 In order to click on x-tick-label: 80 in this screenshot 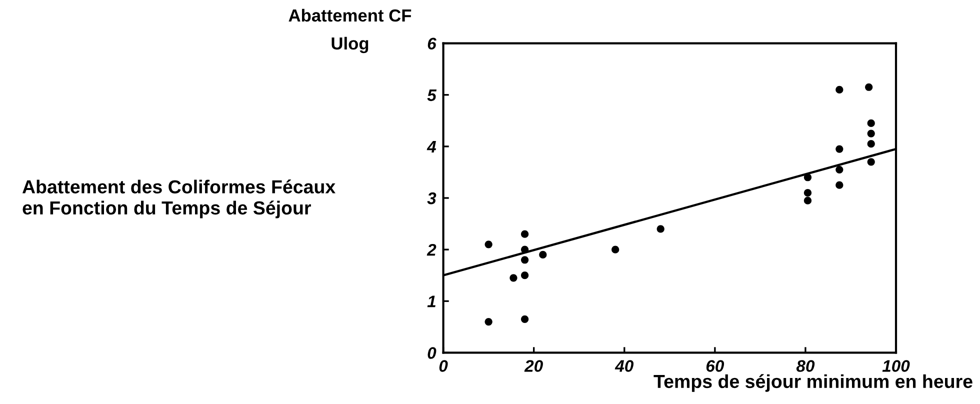, I will do `click(805, 366)`.